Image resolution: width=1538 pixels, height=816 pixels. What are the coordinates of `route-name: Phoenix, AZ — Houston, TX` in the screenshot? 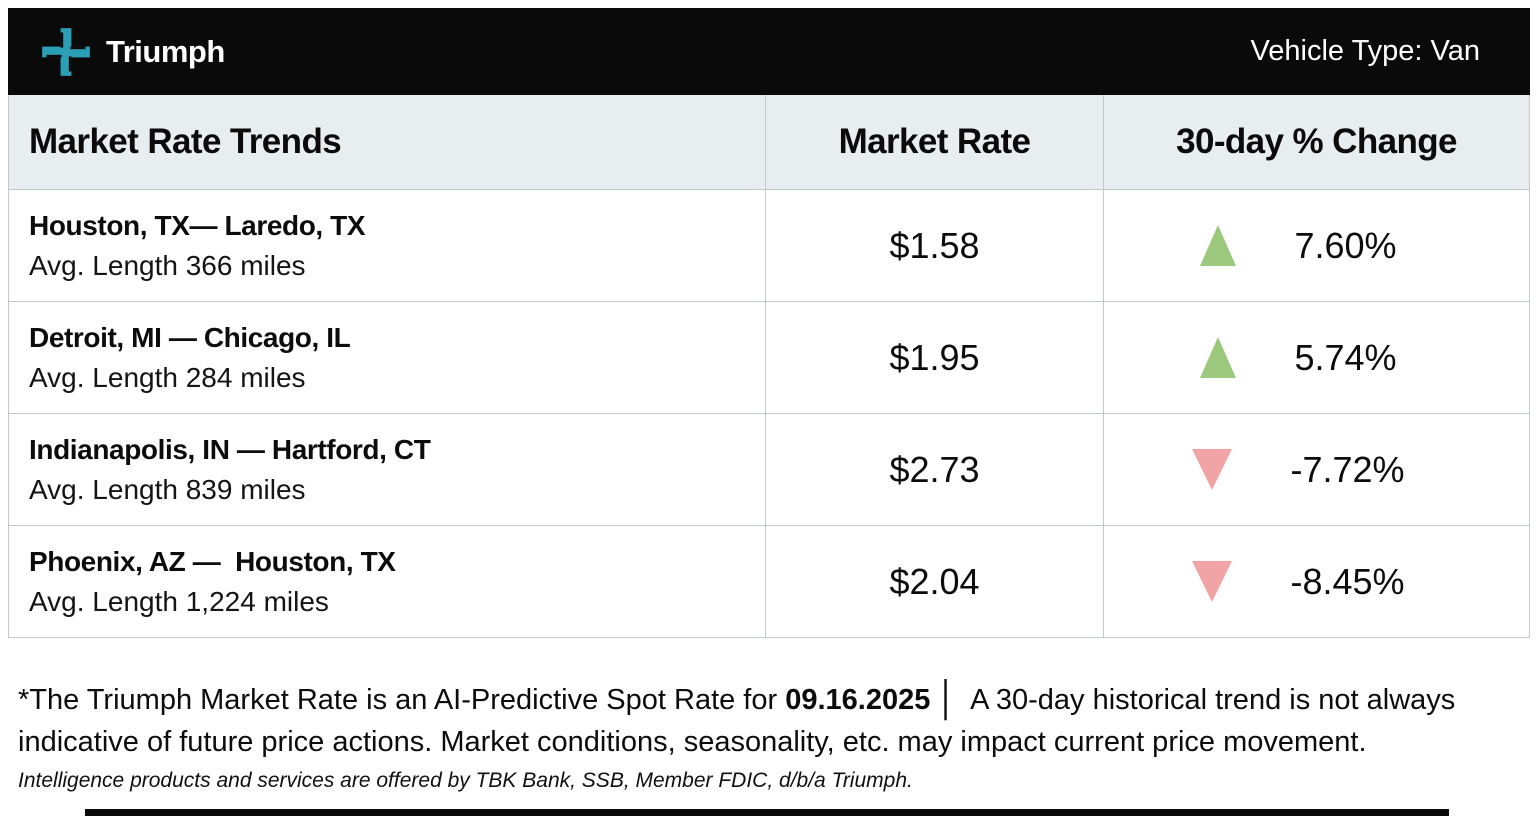 It's located at (212, 561).